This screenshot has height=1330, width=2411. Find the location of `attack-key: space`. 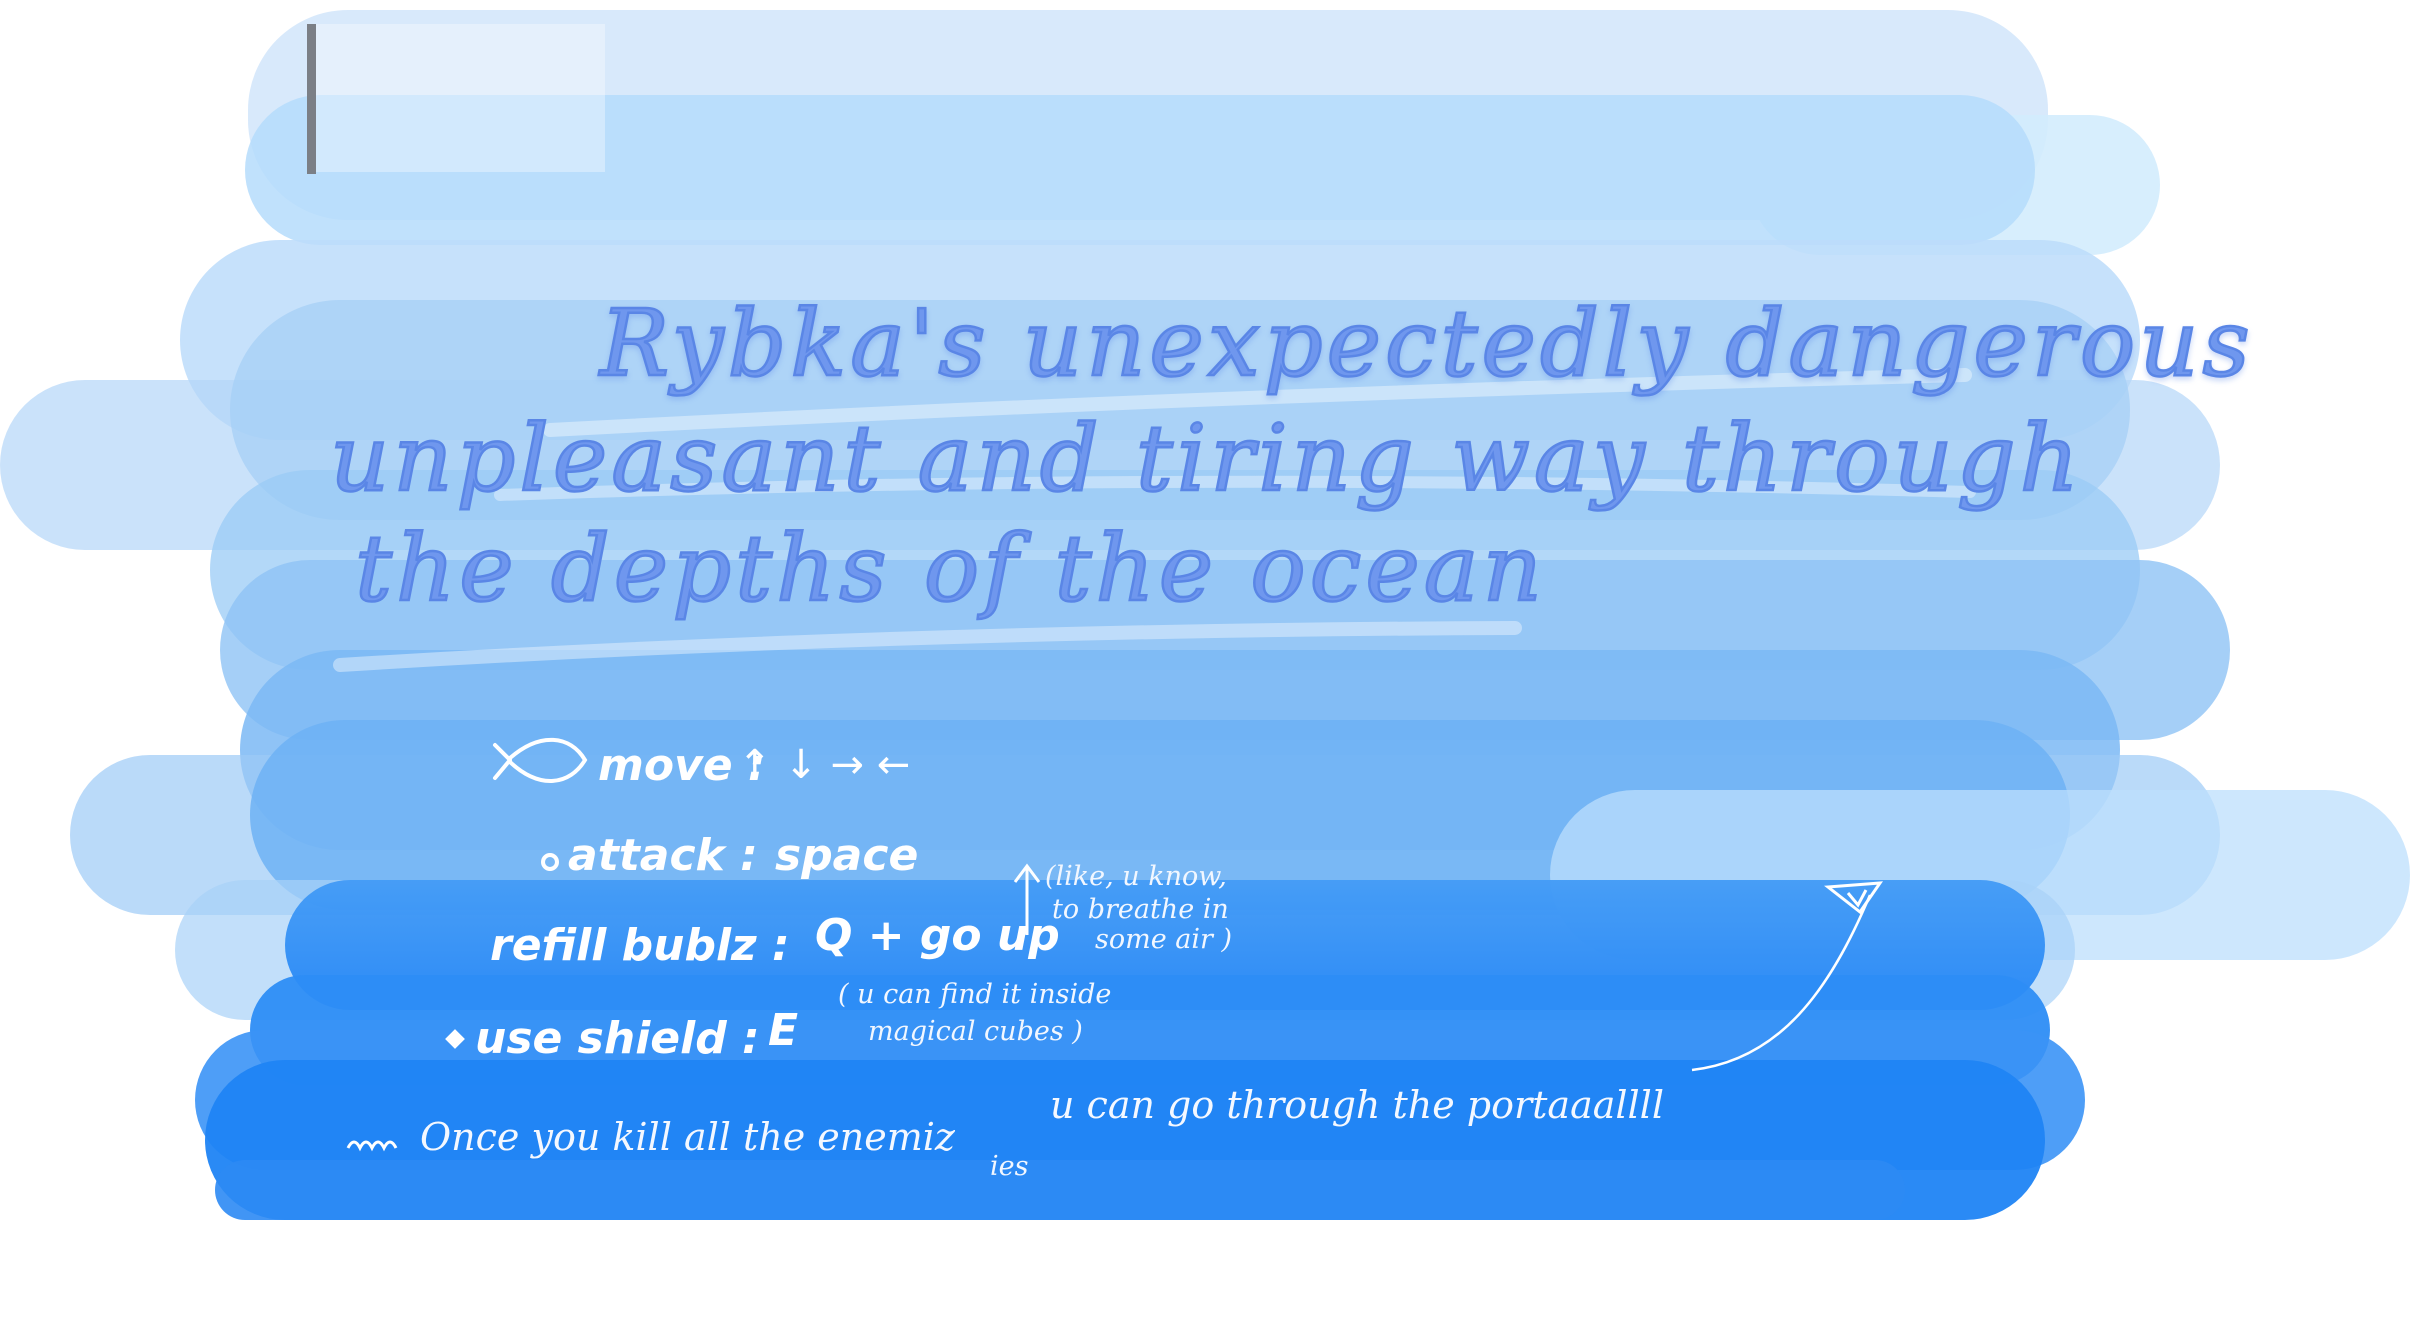

attack-key: space is located at coordinates (846, 855).